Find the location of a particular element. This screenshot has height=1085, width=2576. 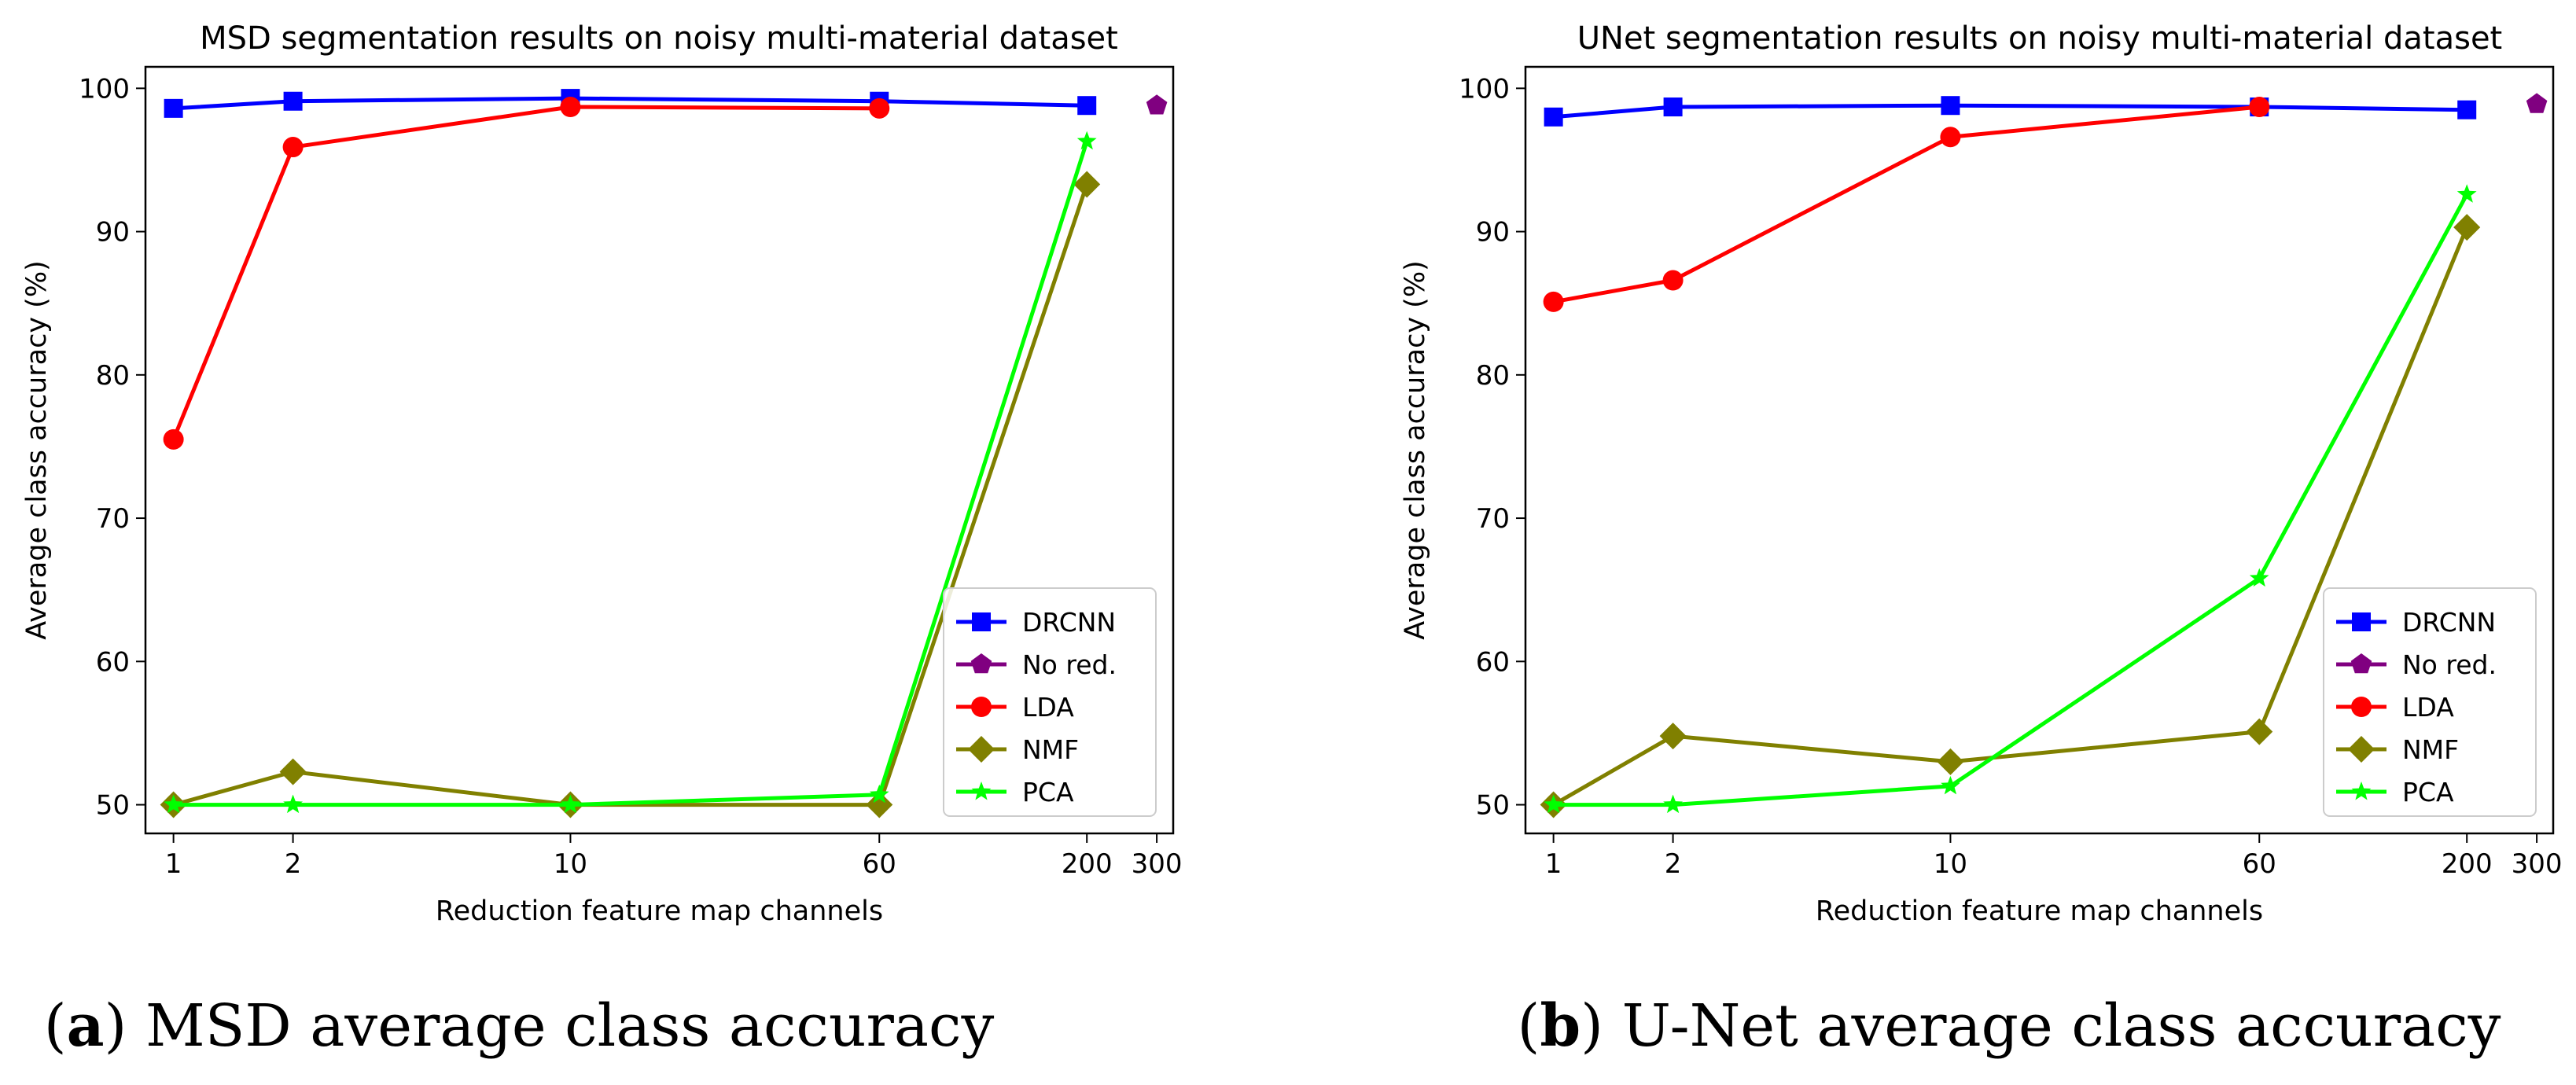

x-axis-label: Reduction feature map channels is located at coordinates (660, 911).